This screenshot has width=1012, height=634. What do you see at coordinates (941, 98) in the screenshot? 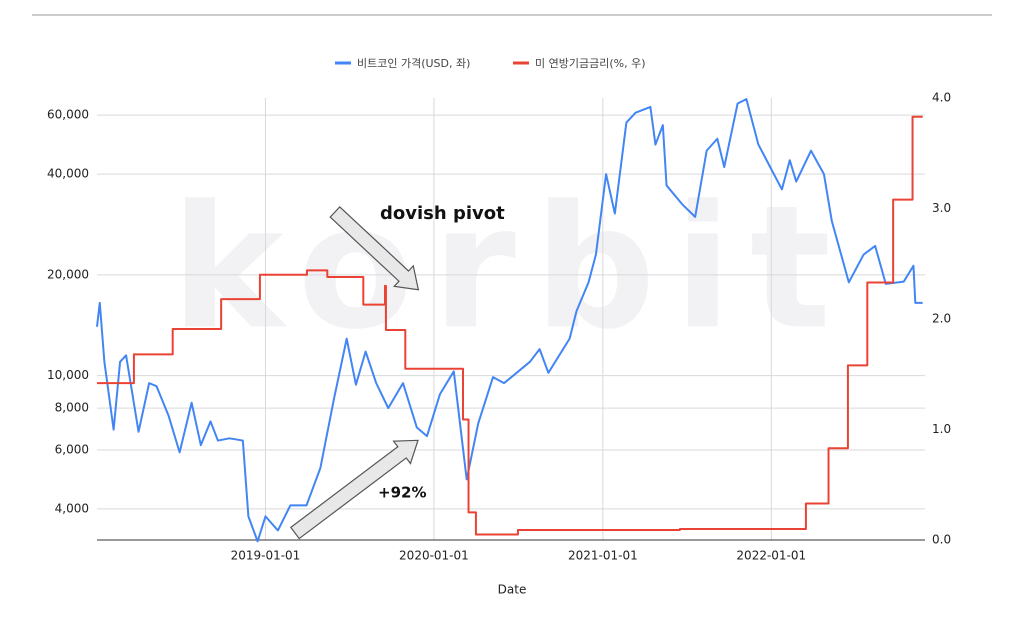
I see `y2-tick-label: 4.0` at bounding box center [941, 98].